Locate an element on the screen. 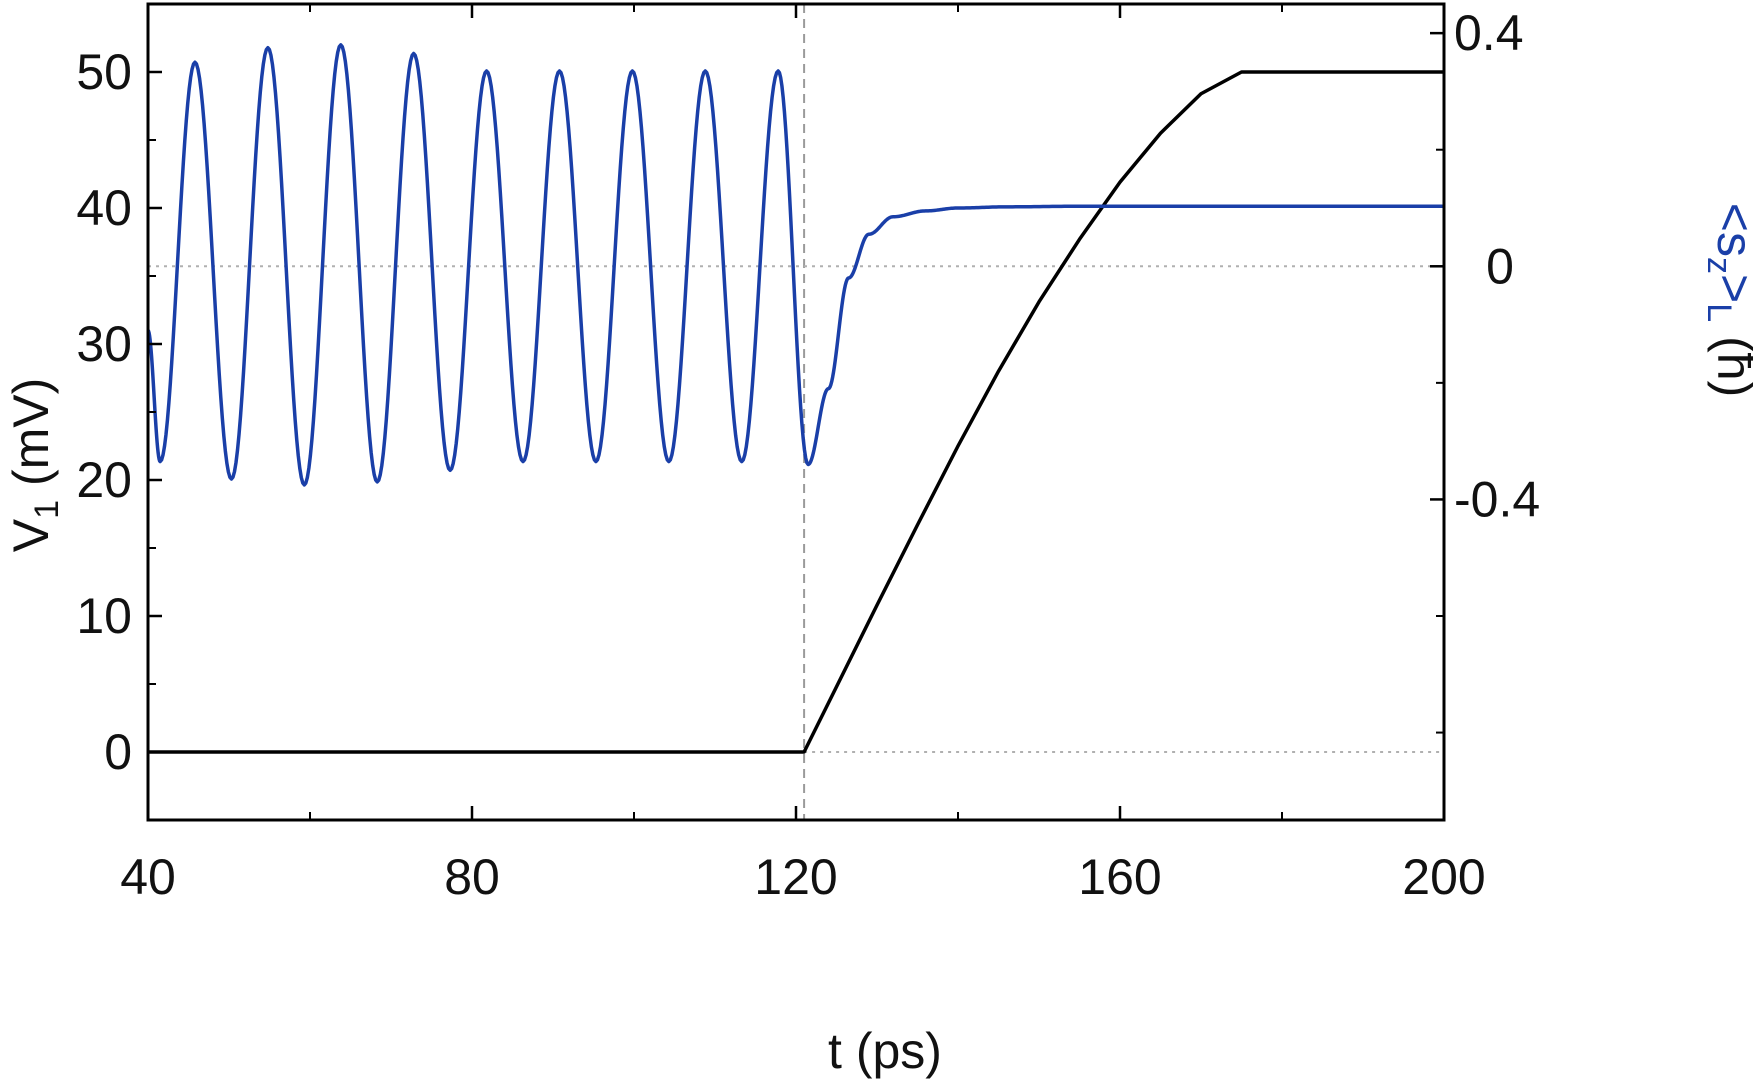 Image resolution: width=1753 pixels, height=1088 pixels. y-left-tick-label: 10 is located at coordinates (104, 616).